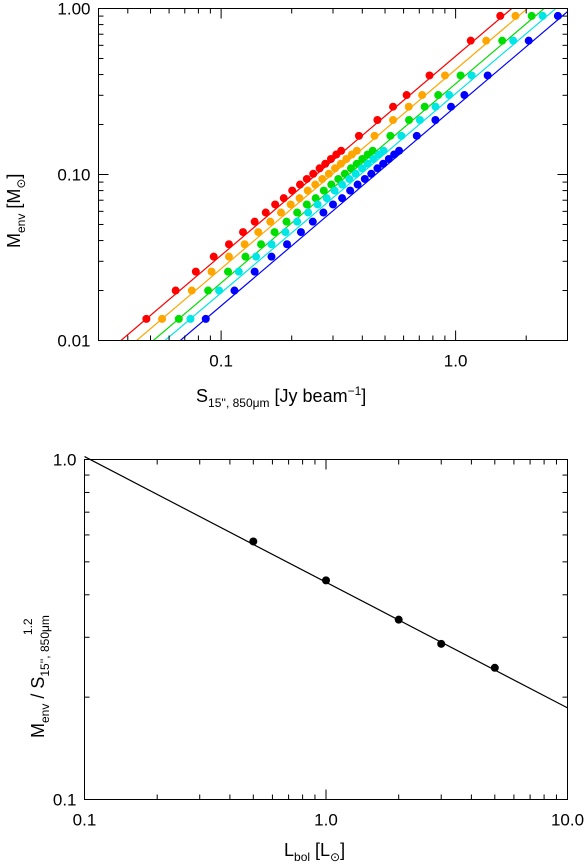  Describe the element at coordinates (38, 730) in the screenshot. I see `bottom-y-label-main: M` at that location.